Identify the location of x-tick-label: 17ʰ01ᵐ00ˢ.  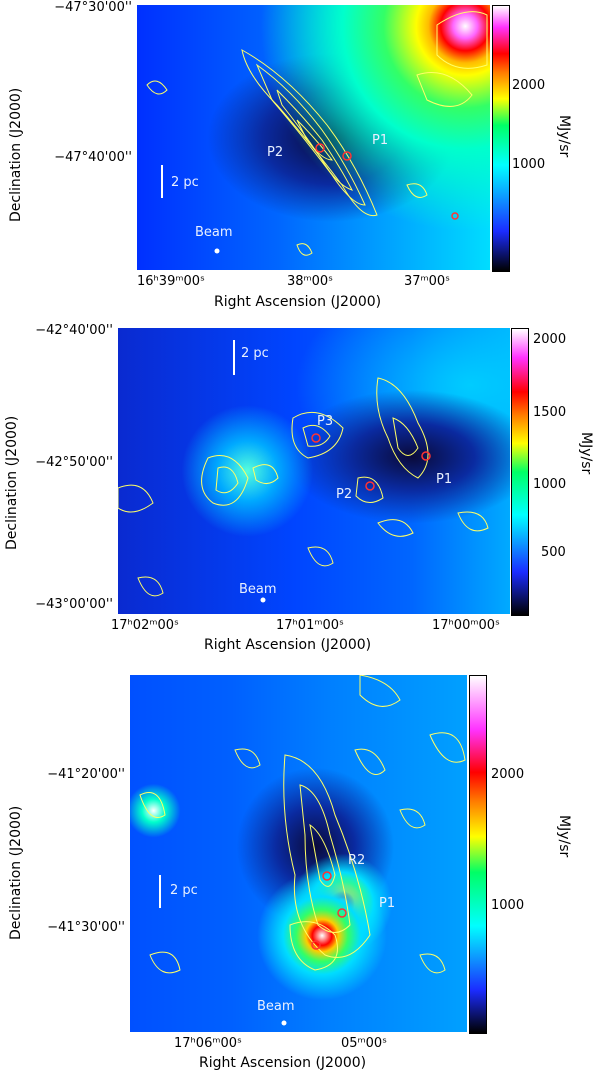
(310, 625).